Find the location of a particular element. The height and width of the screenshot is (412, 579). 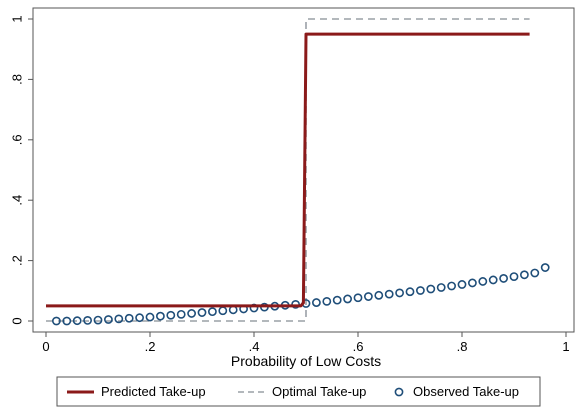

legend-swatch-observed is located at coordinates (399, 392).